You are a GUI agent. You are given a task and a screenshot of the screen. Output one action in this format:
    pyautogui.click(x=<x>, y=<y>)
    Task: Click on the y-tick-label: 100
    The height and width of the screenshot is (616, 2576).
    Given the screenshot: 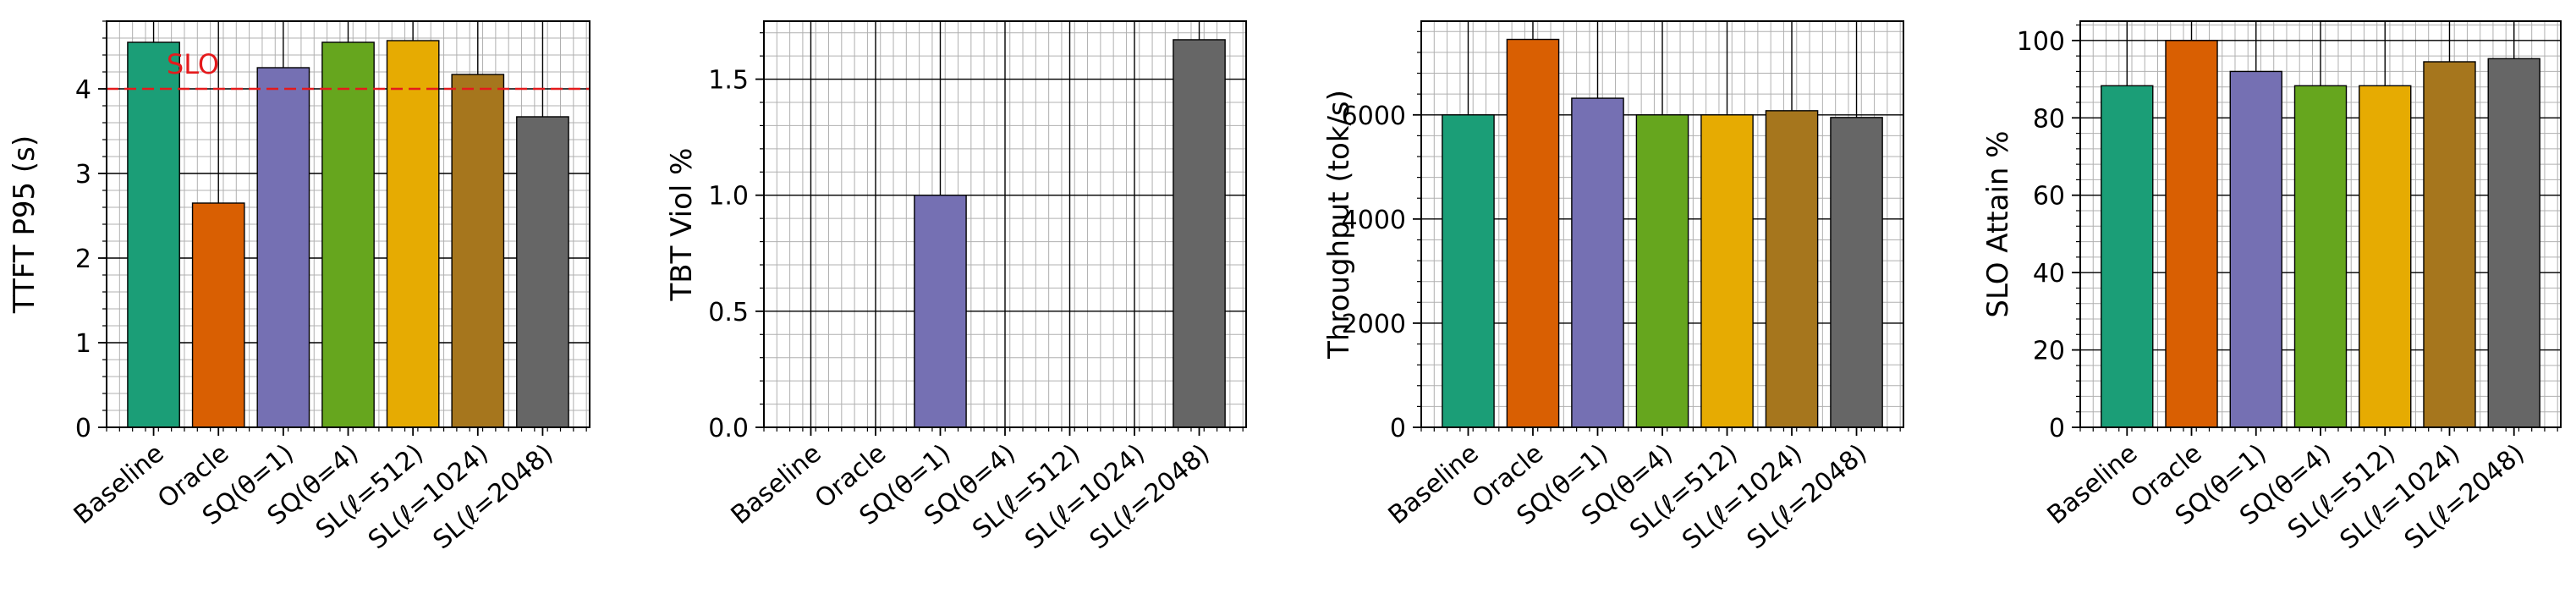 What is the action you would take?
    pyautogui.click(x=2041, y=42)
    